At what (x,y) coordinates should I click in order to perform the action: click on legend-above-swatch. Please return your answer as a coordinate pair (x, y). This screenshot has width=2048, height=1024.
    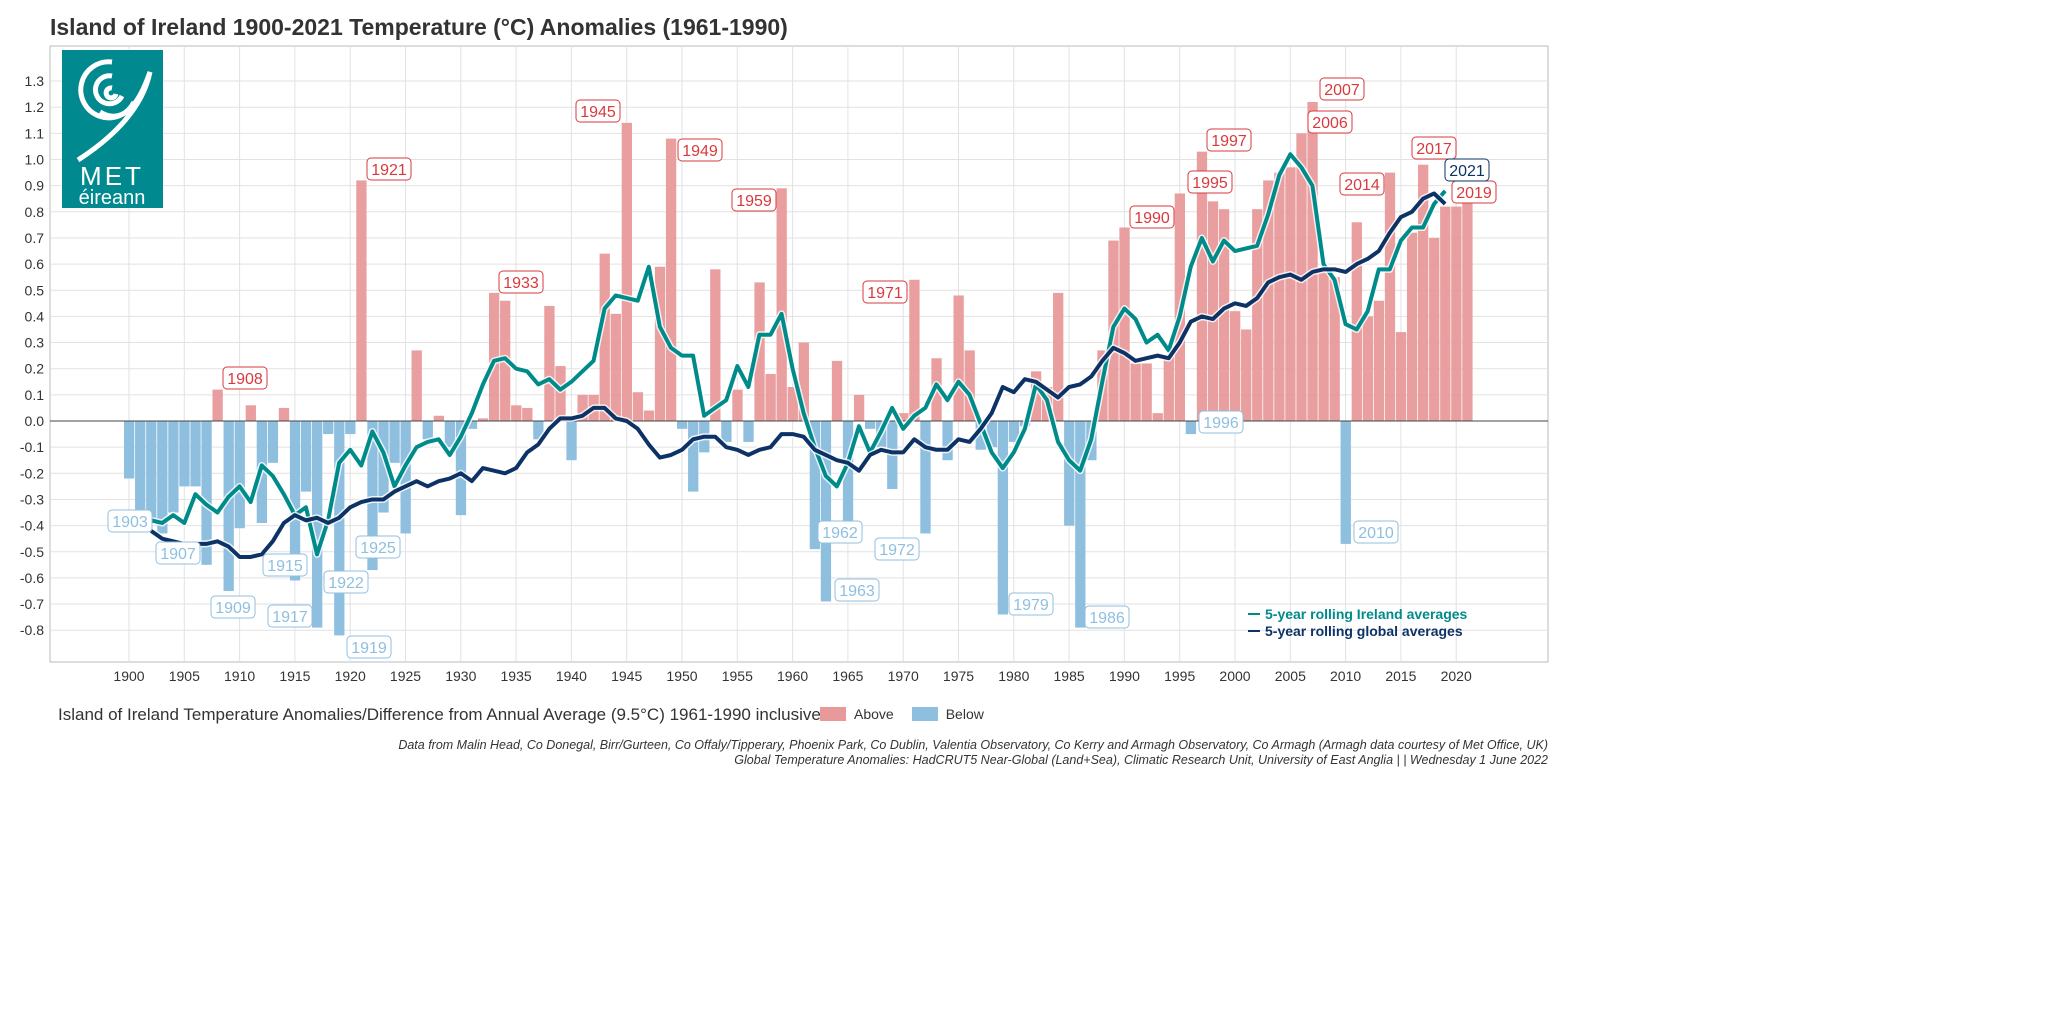
    Looking at the image, I should click on (833, 714).